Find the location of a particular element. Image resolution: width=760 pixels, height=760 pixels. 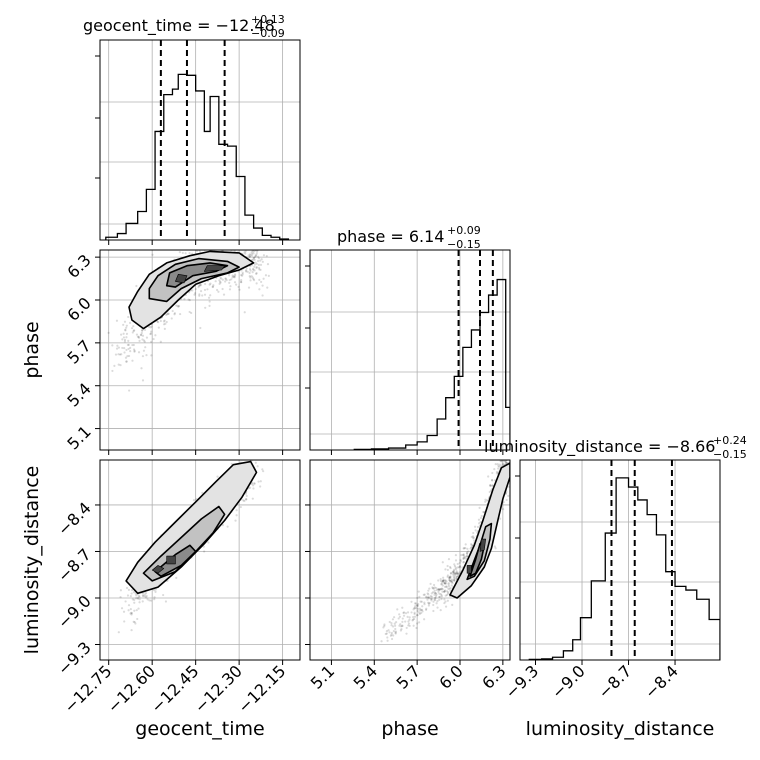

x-tick-label: 5.4 is located at coordinates (365, 676).